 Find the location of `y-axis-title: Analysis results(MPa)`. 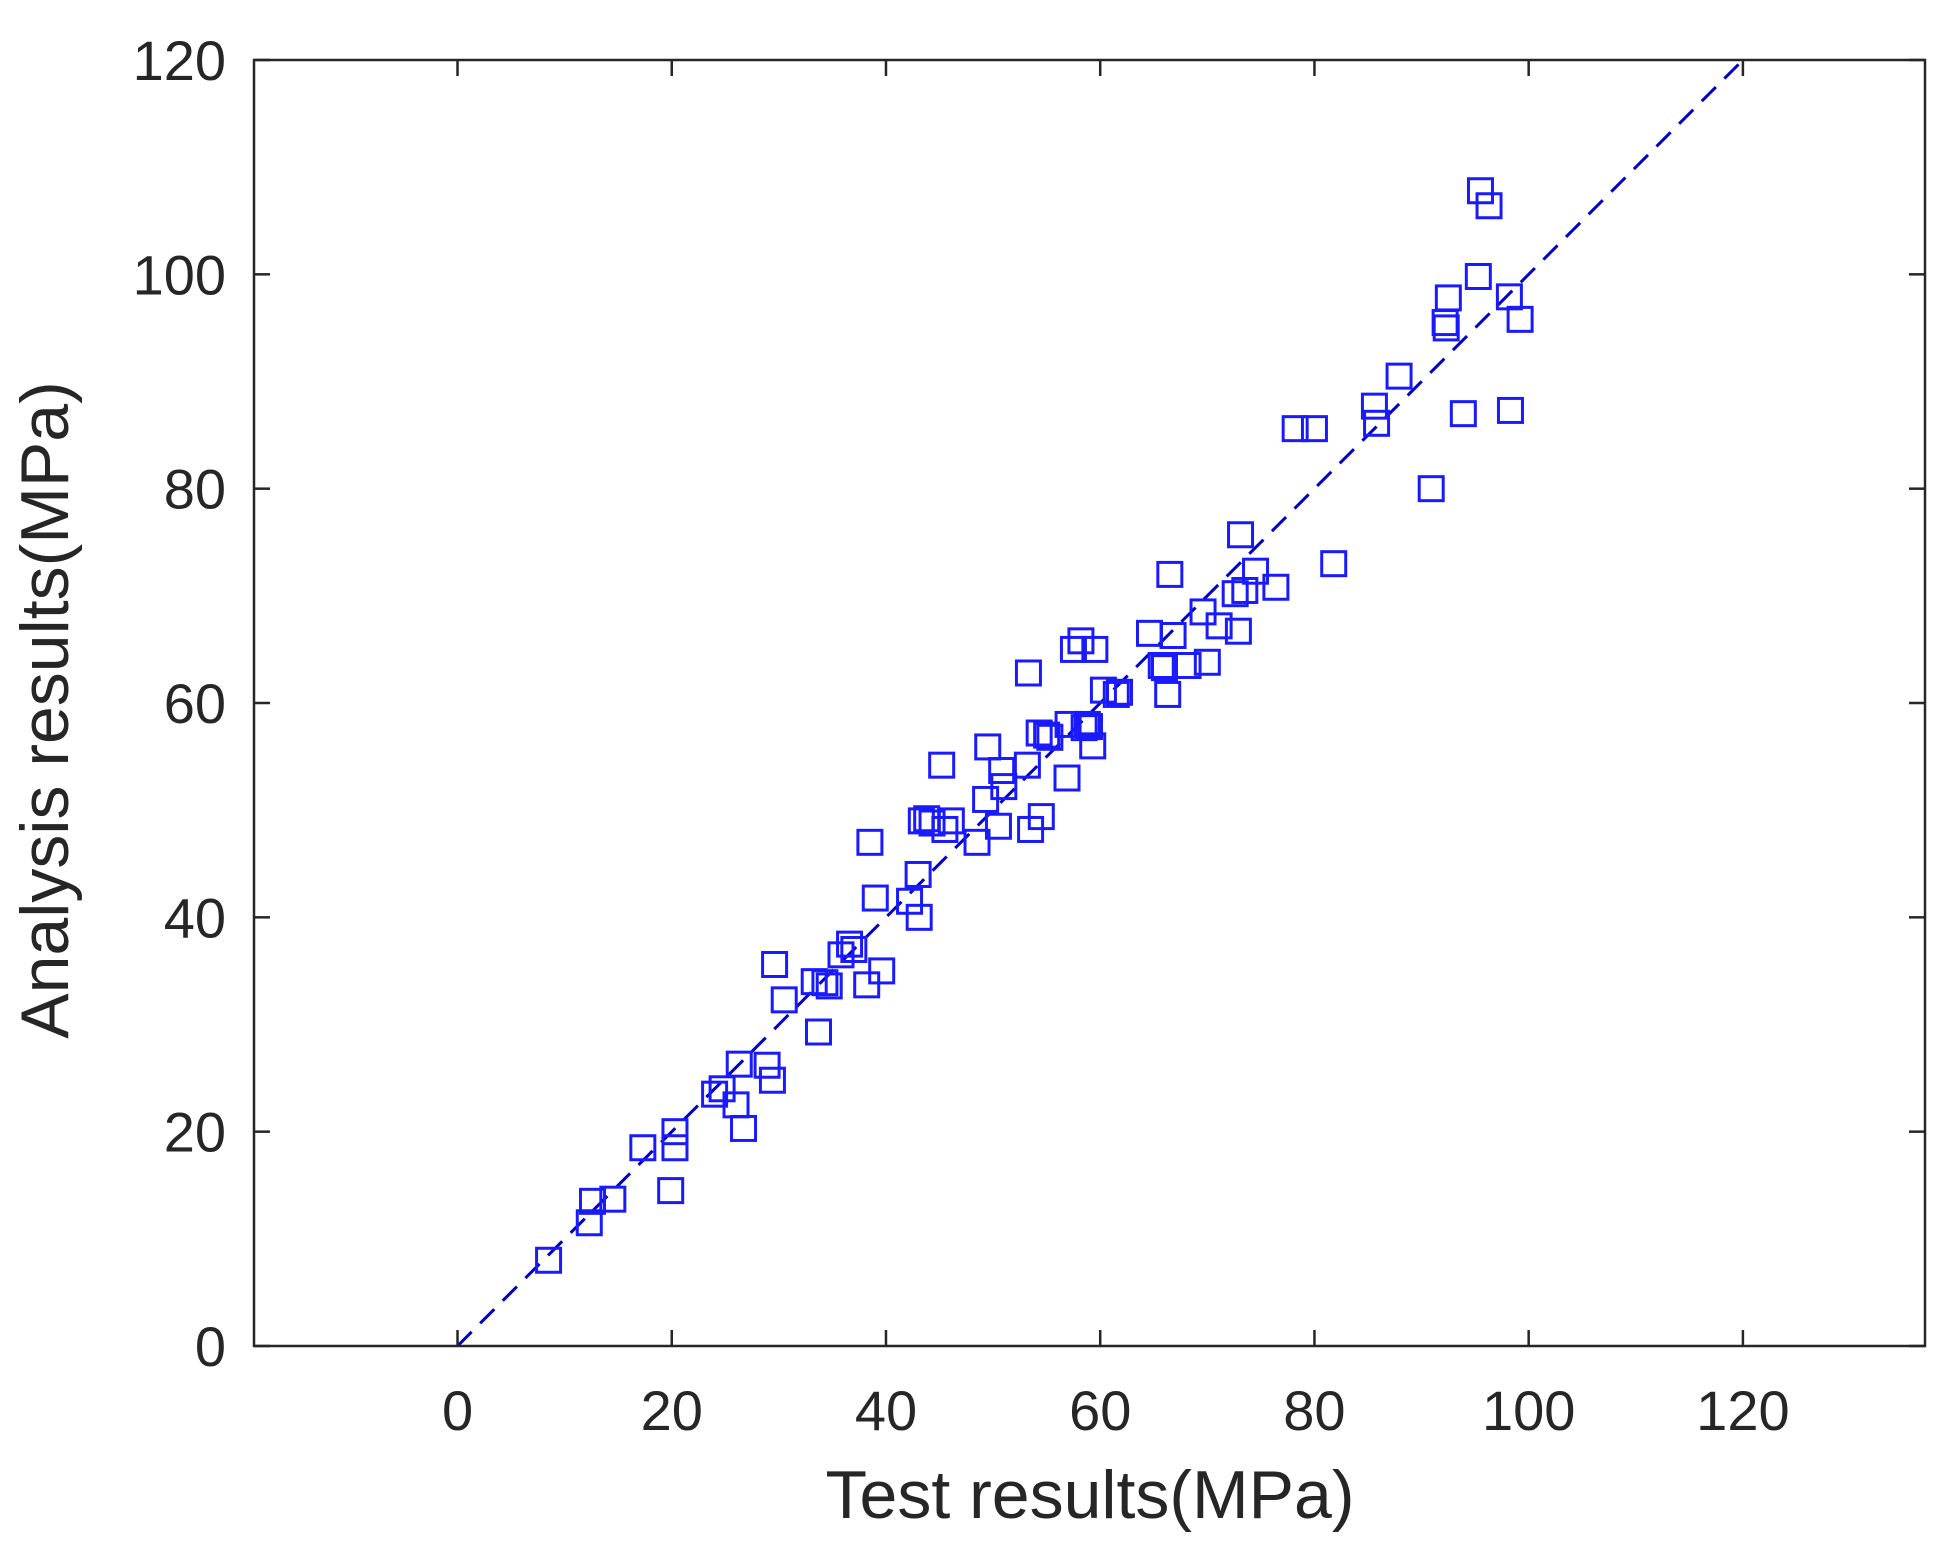

y-axis-title: Analysis results(MPa) is located at coordinates (45, 710).